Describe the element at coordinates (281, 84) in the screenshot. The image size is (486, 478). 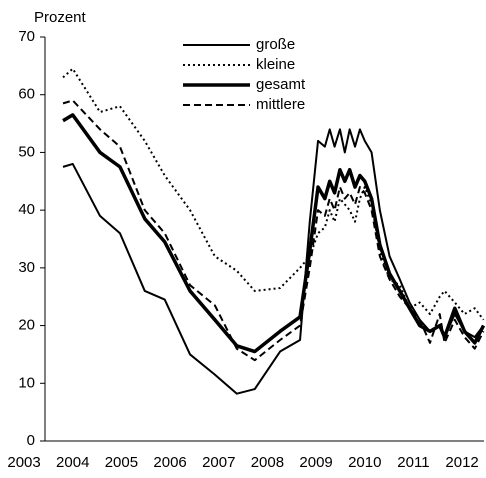
I see `legend-label: gesamt` at that location.